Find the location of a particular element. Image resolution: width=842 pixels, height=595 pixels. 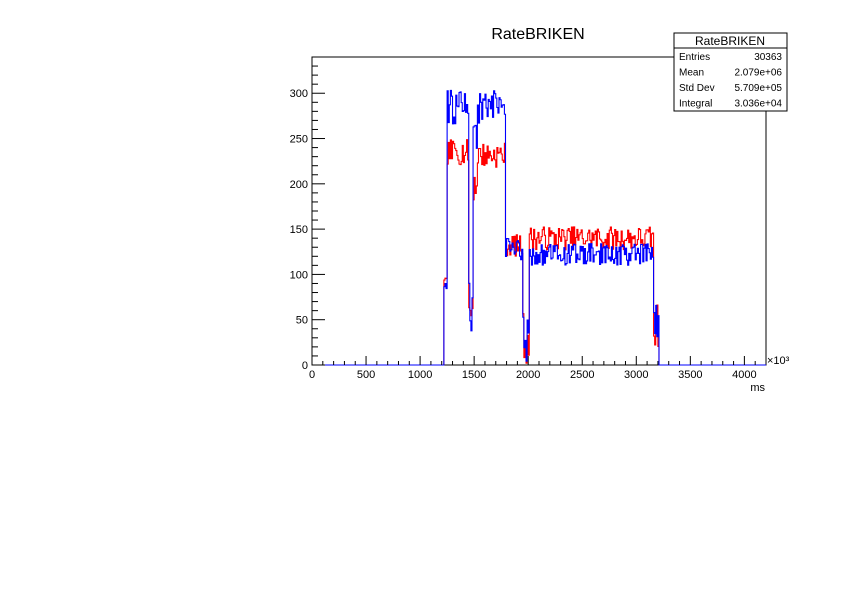

x-axis-label: ms is located at coordinates (757, 388).